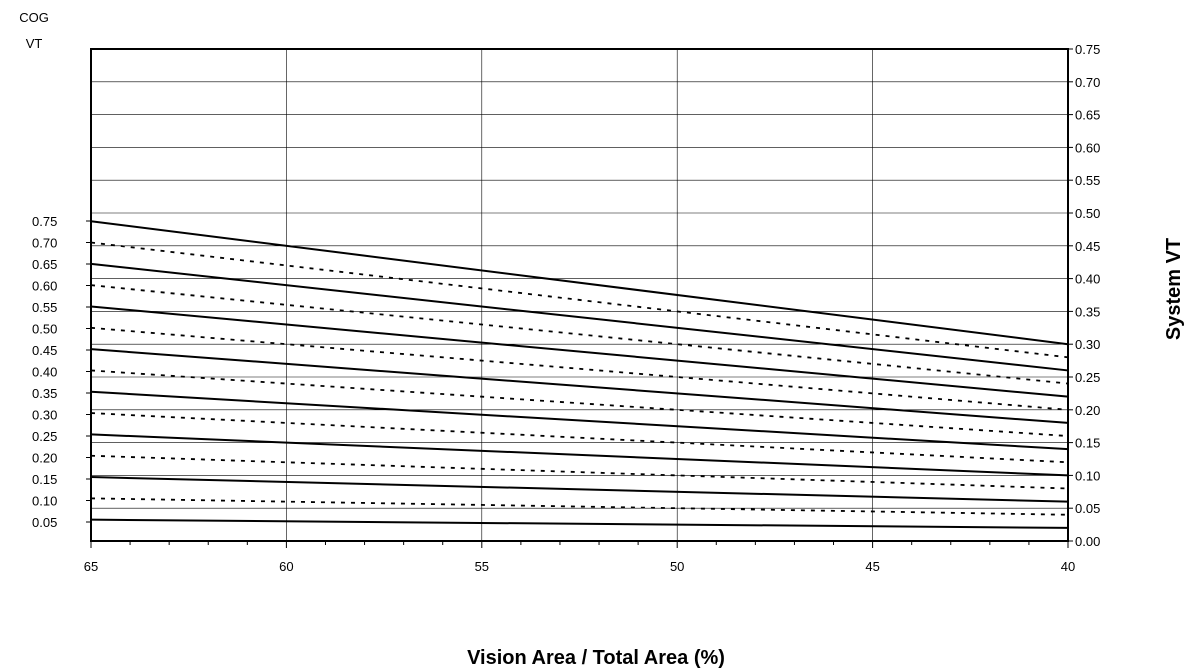 The height and width of the screenshot is (671, 1193). Describe the element at coordinates (1087, 82) in the screenshot. I see `right-tick-label: 0.70` at that location.